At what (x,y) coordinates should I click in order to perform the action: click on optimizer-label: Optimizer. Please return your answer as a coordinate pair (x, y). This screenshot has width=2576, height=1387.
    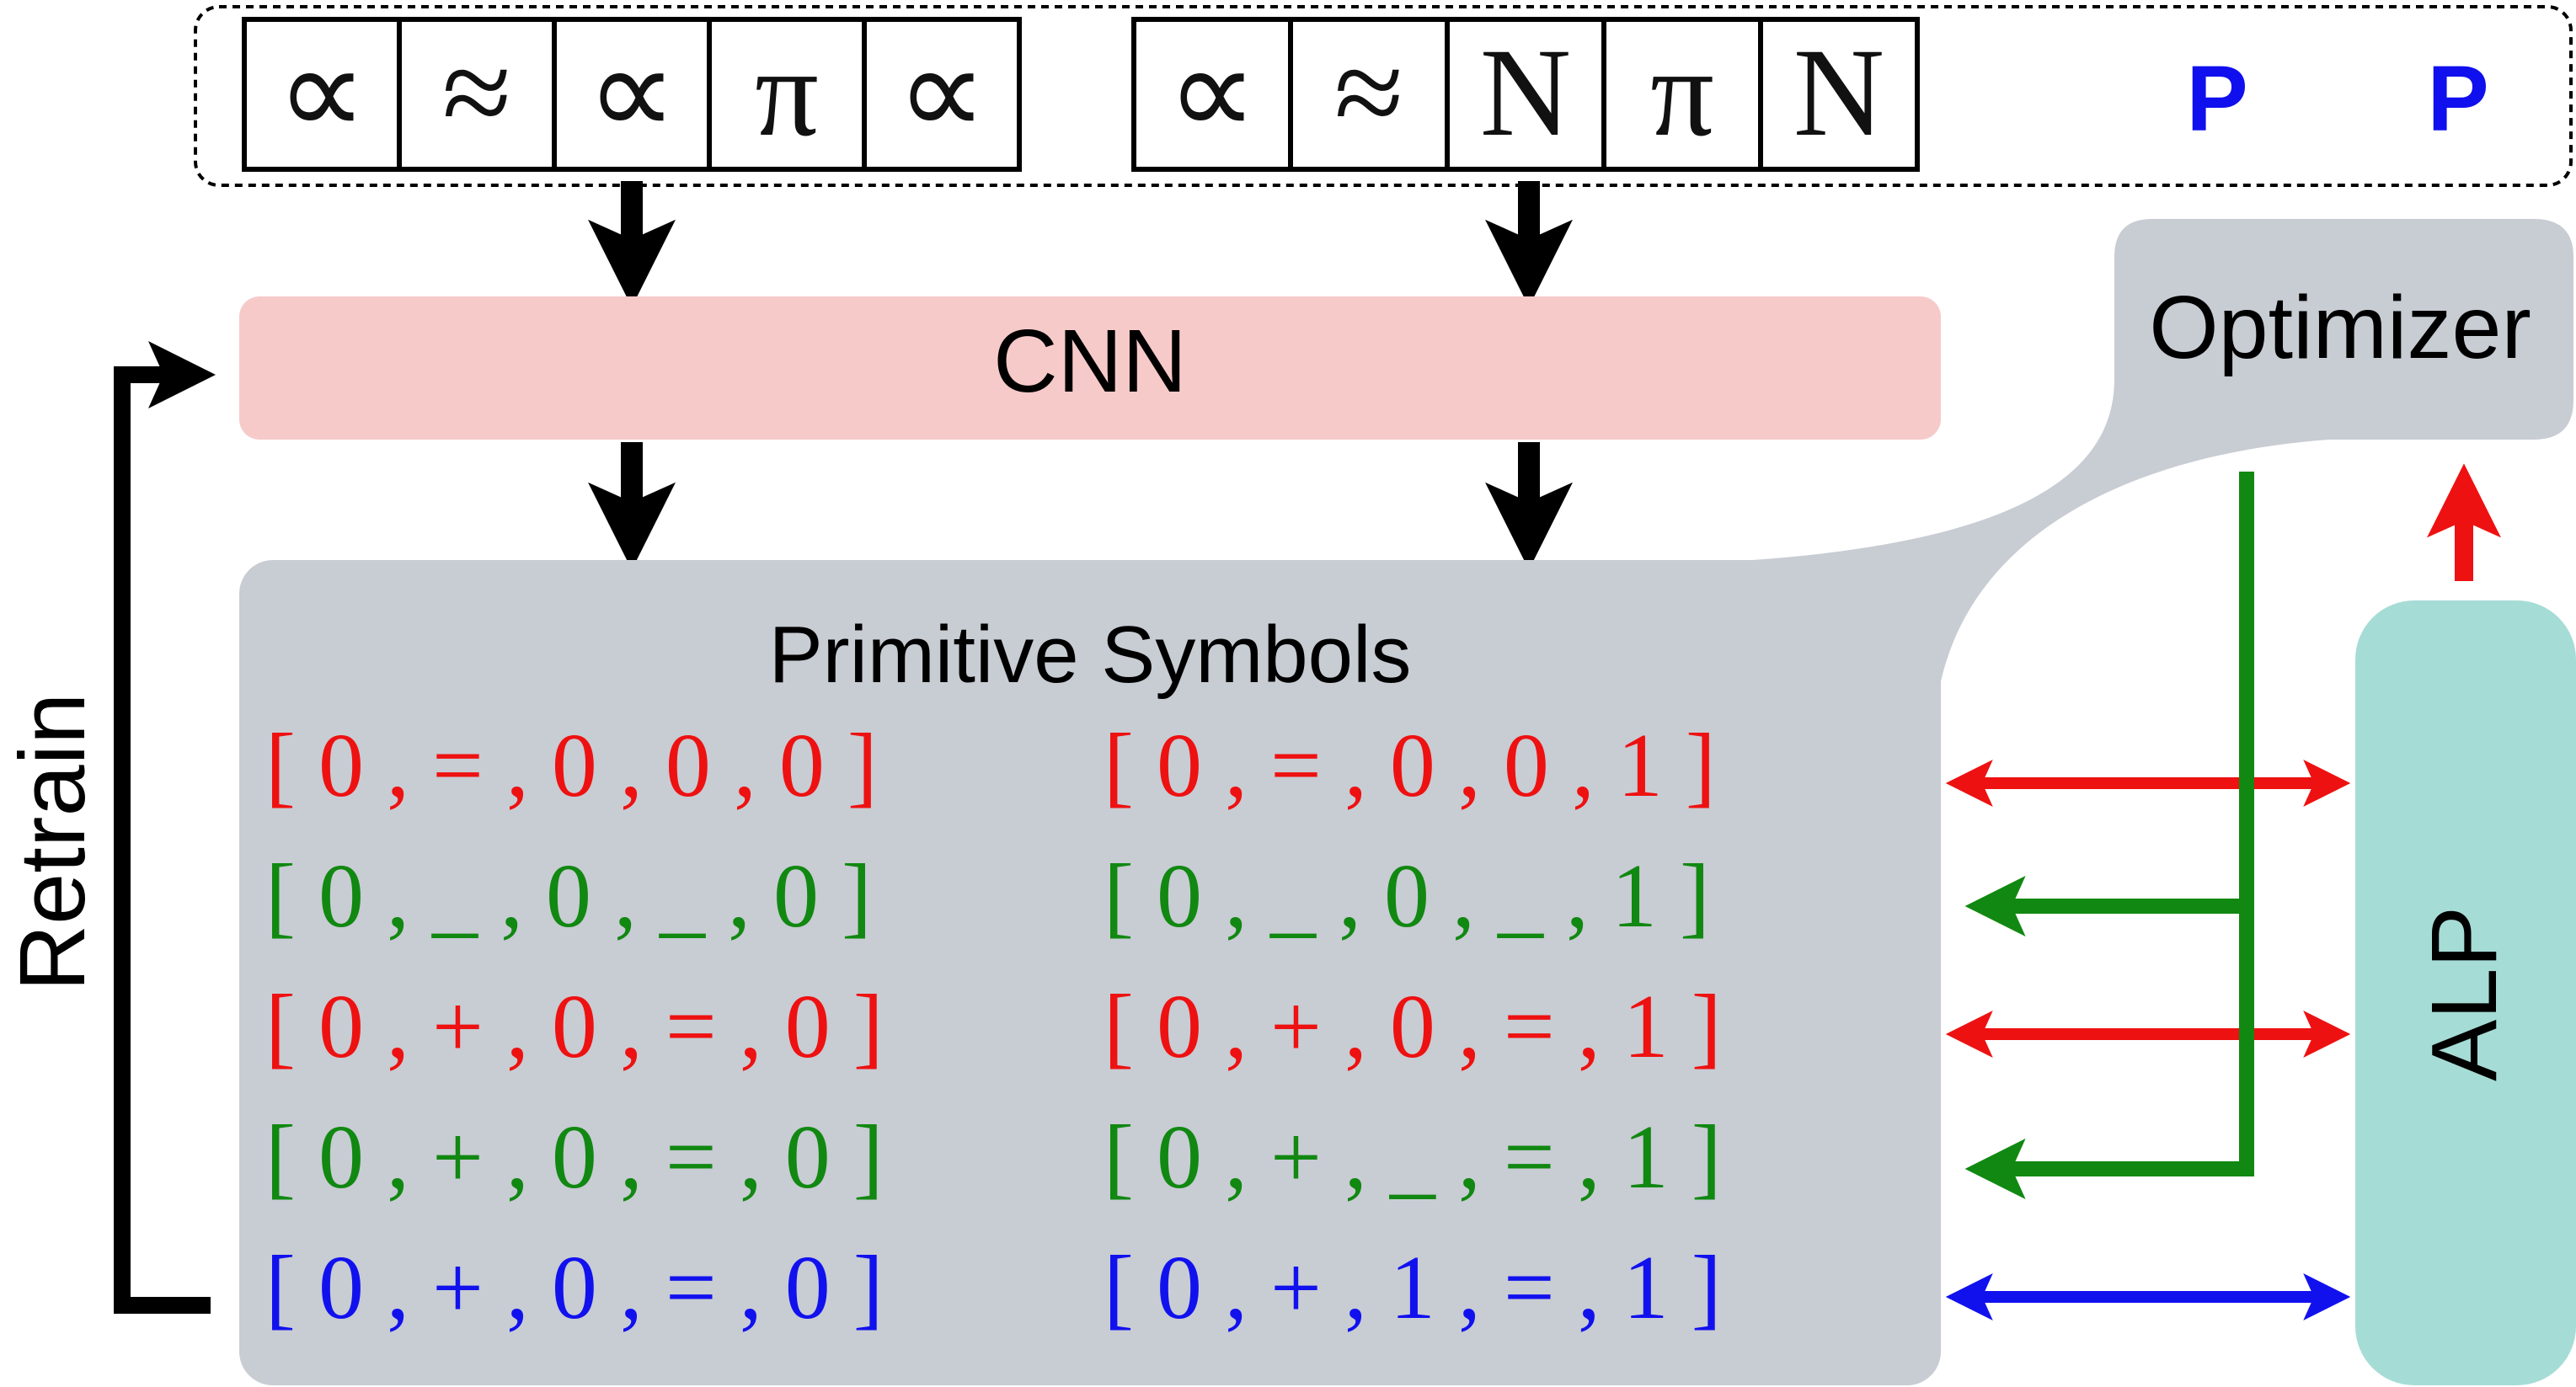
    Looking at the image, I should click on (2340, 327).